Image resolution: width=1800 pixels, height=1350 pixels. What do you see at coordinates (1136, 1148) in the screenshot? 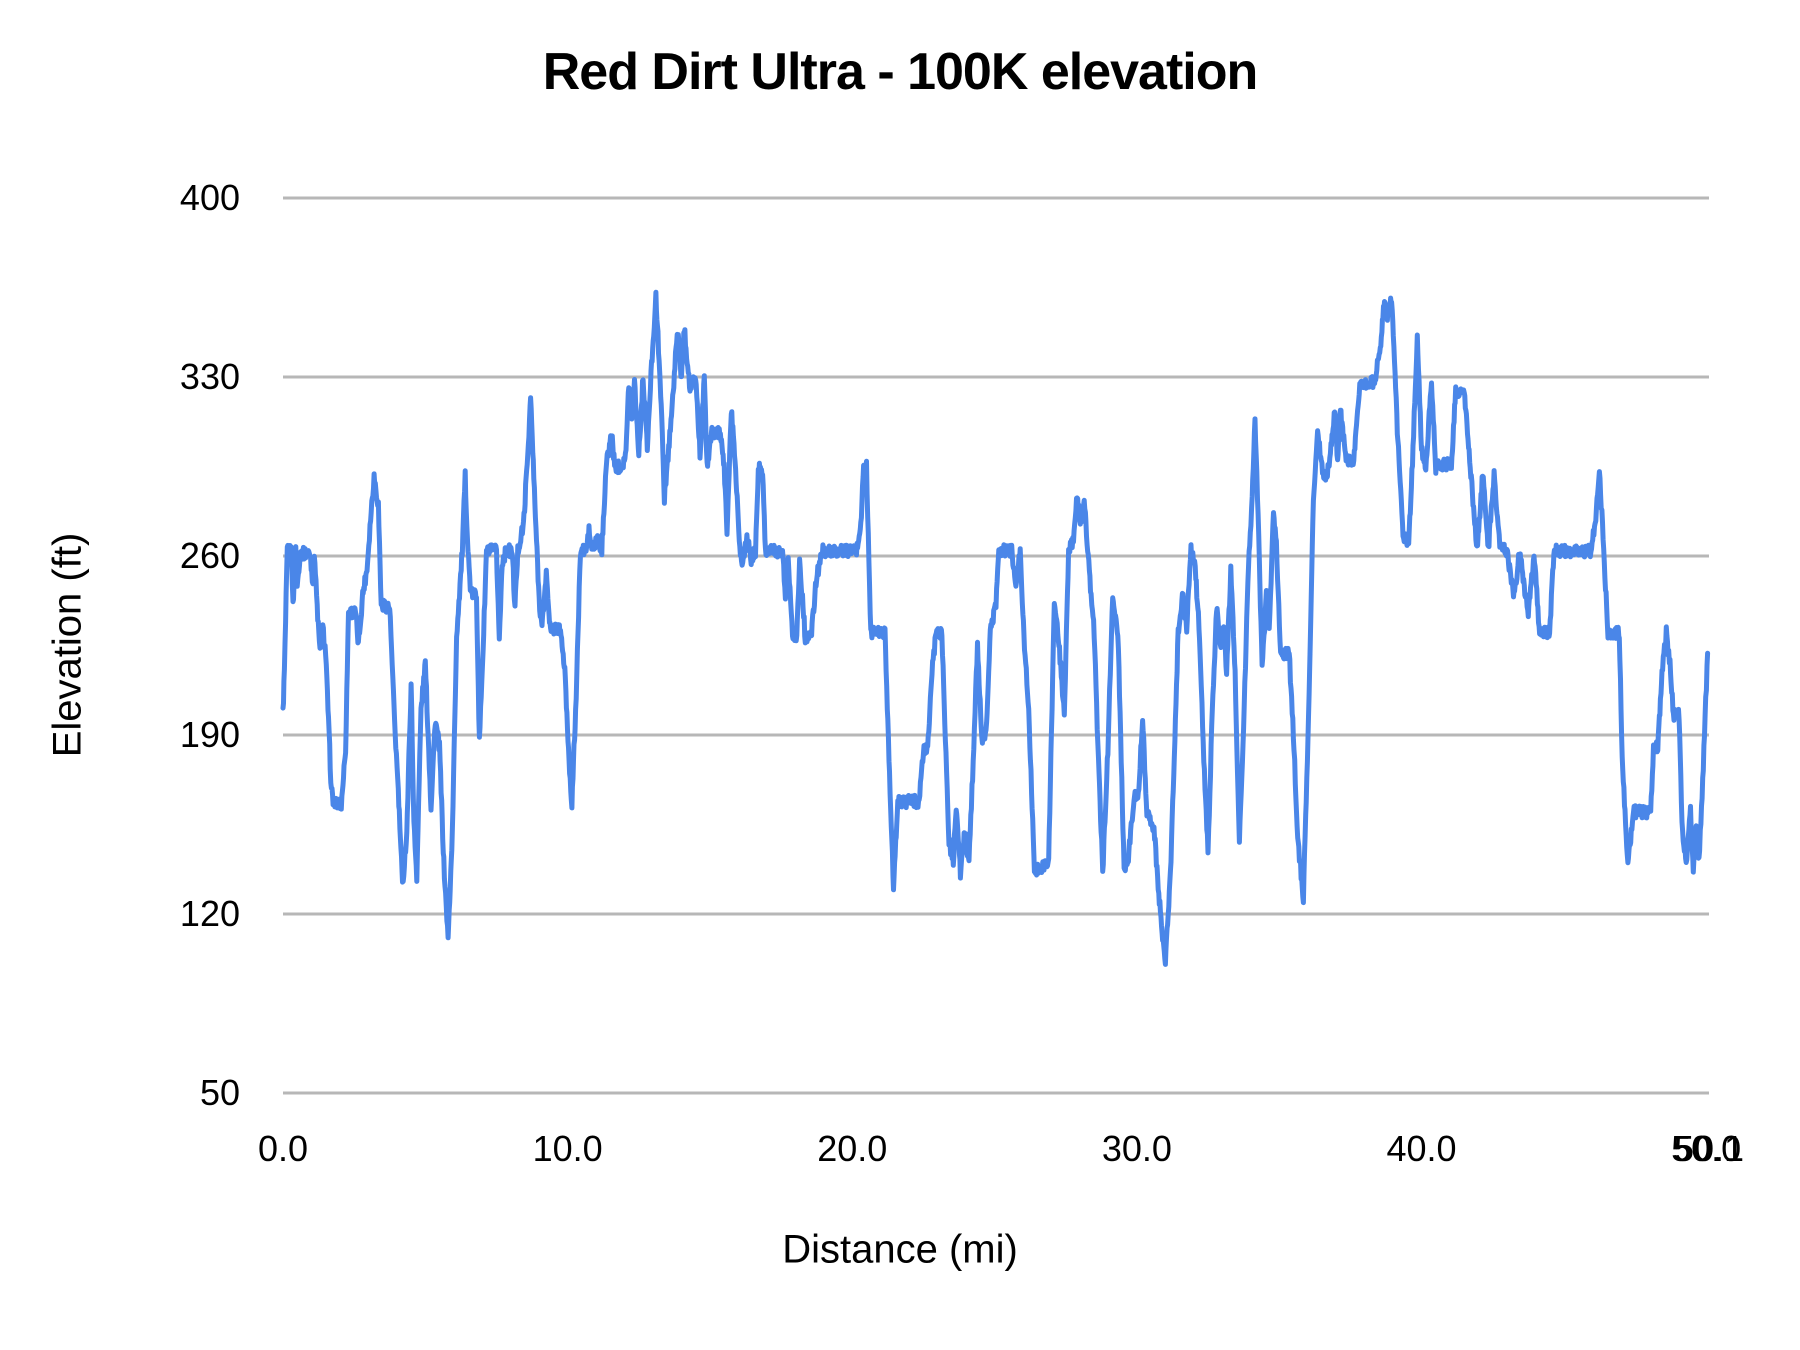
I see `x-tick-label-30.0: 30.0` at bounding box center [1136, 1148].